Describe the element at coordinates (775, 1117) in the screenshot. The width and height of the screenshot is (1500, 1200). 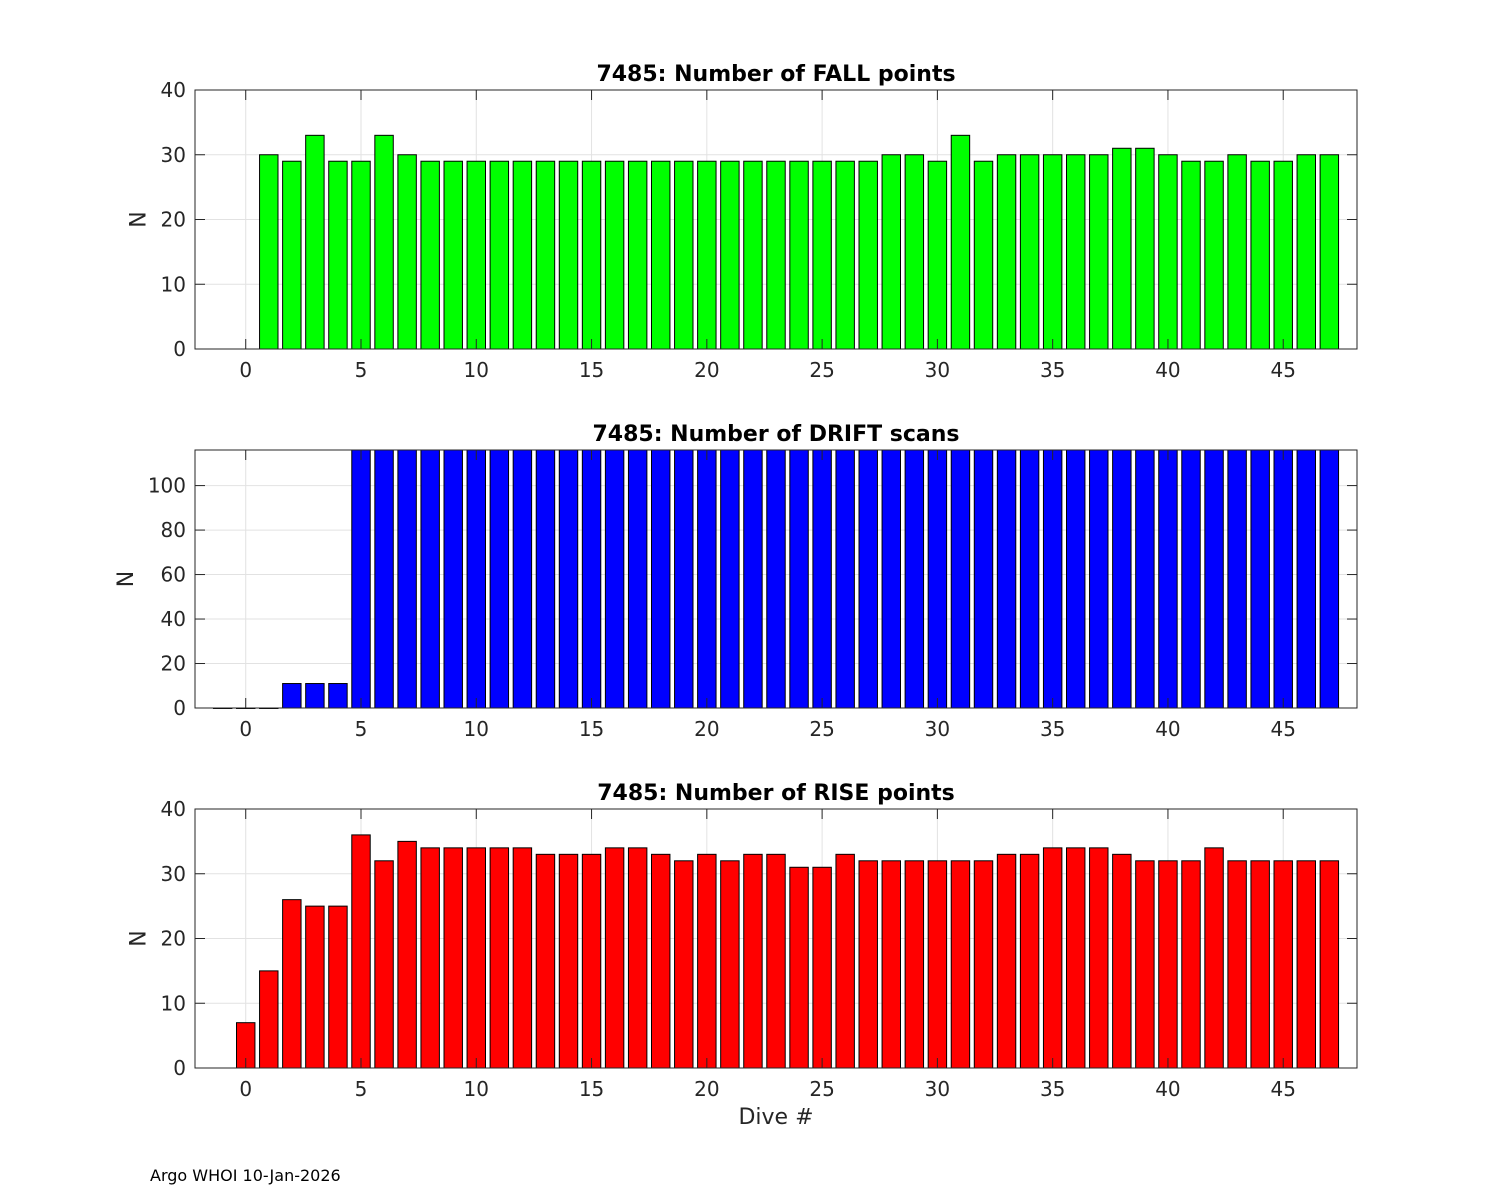
I see `x-axis-label: Dive #` at that location.